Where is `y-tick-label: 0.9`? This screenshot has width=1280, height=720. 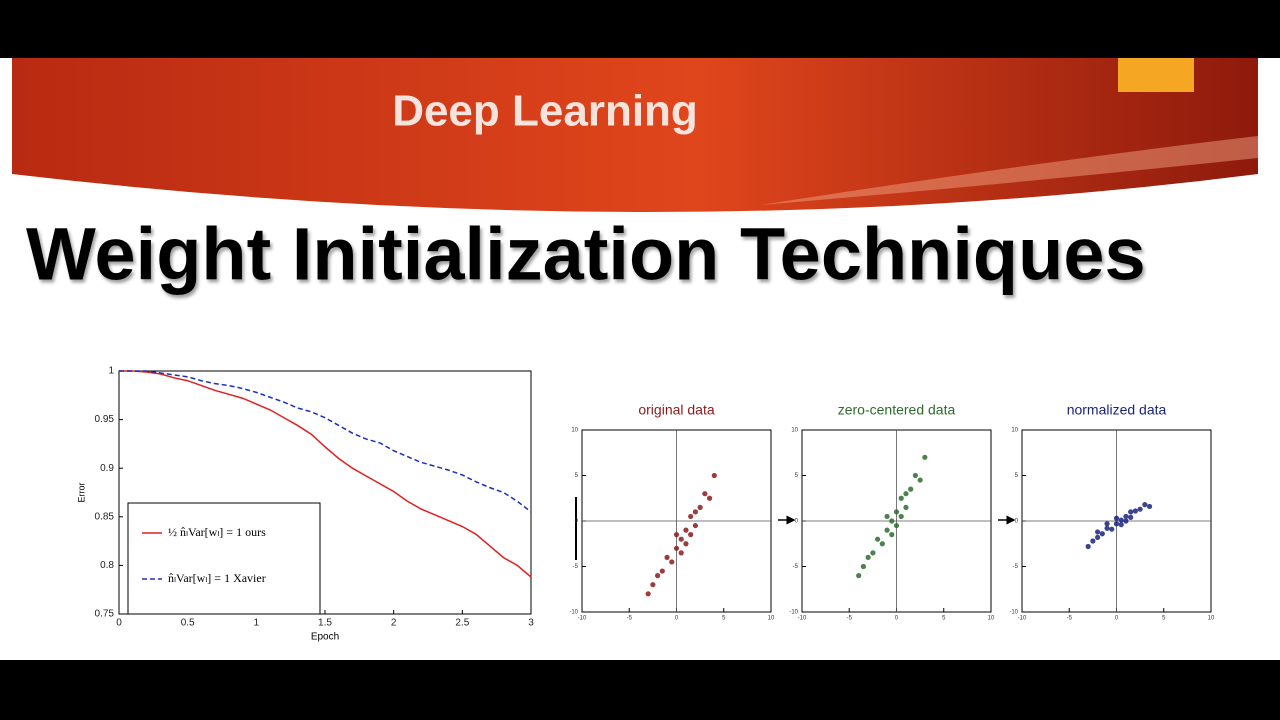 y-tick-label: 0.9 is located at coordinates (107, 468).